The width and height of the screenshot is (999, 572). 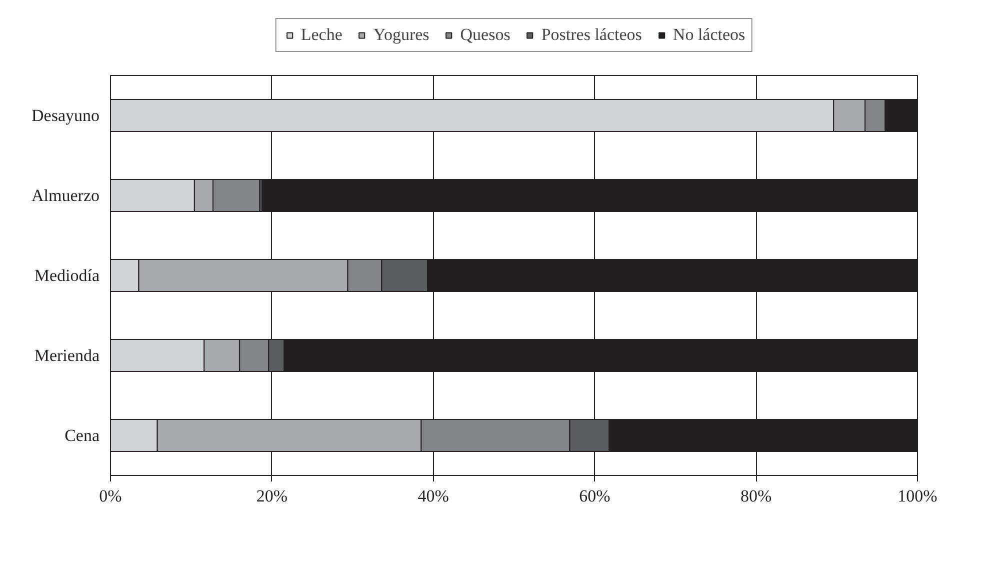 I want to click on x-tick-label: 60%, so click(x=594, y=496).